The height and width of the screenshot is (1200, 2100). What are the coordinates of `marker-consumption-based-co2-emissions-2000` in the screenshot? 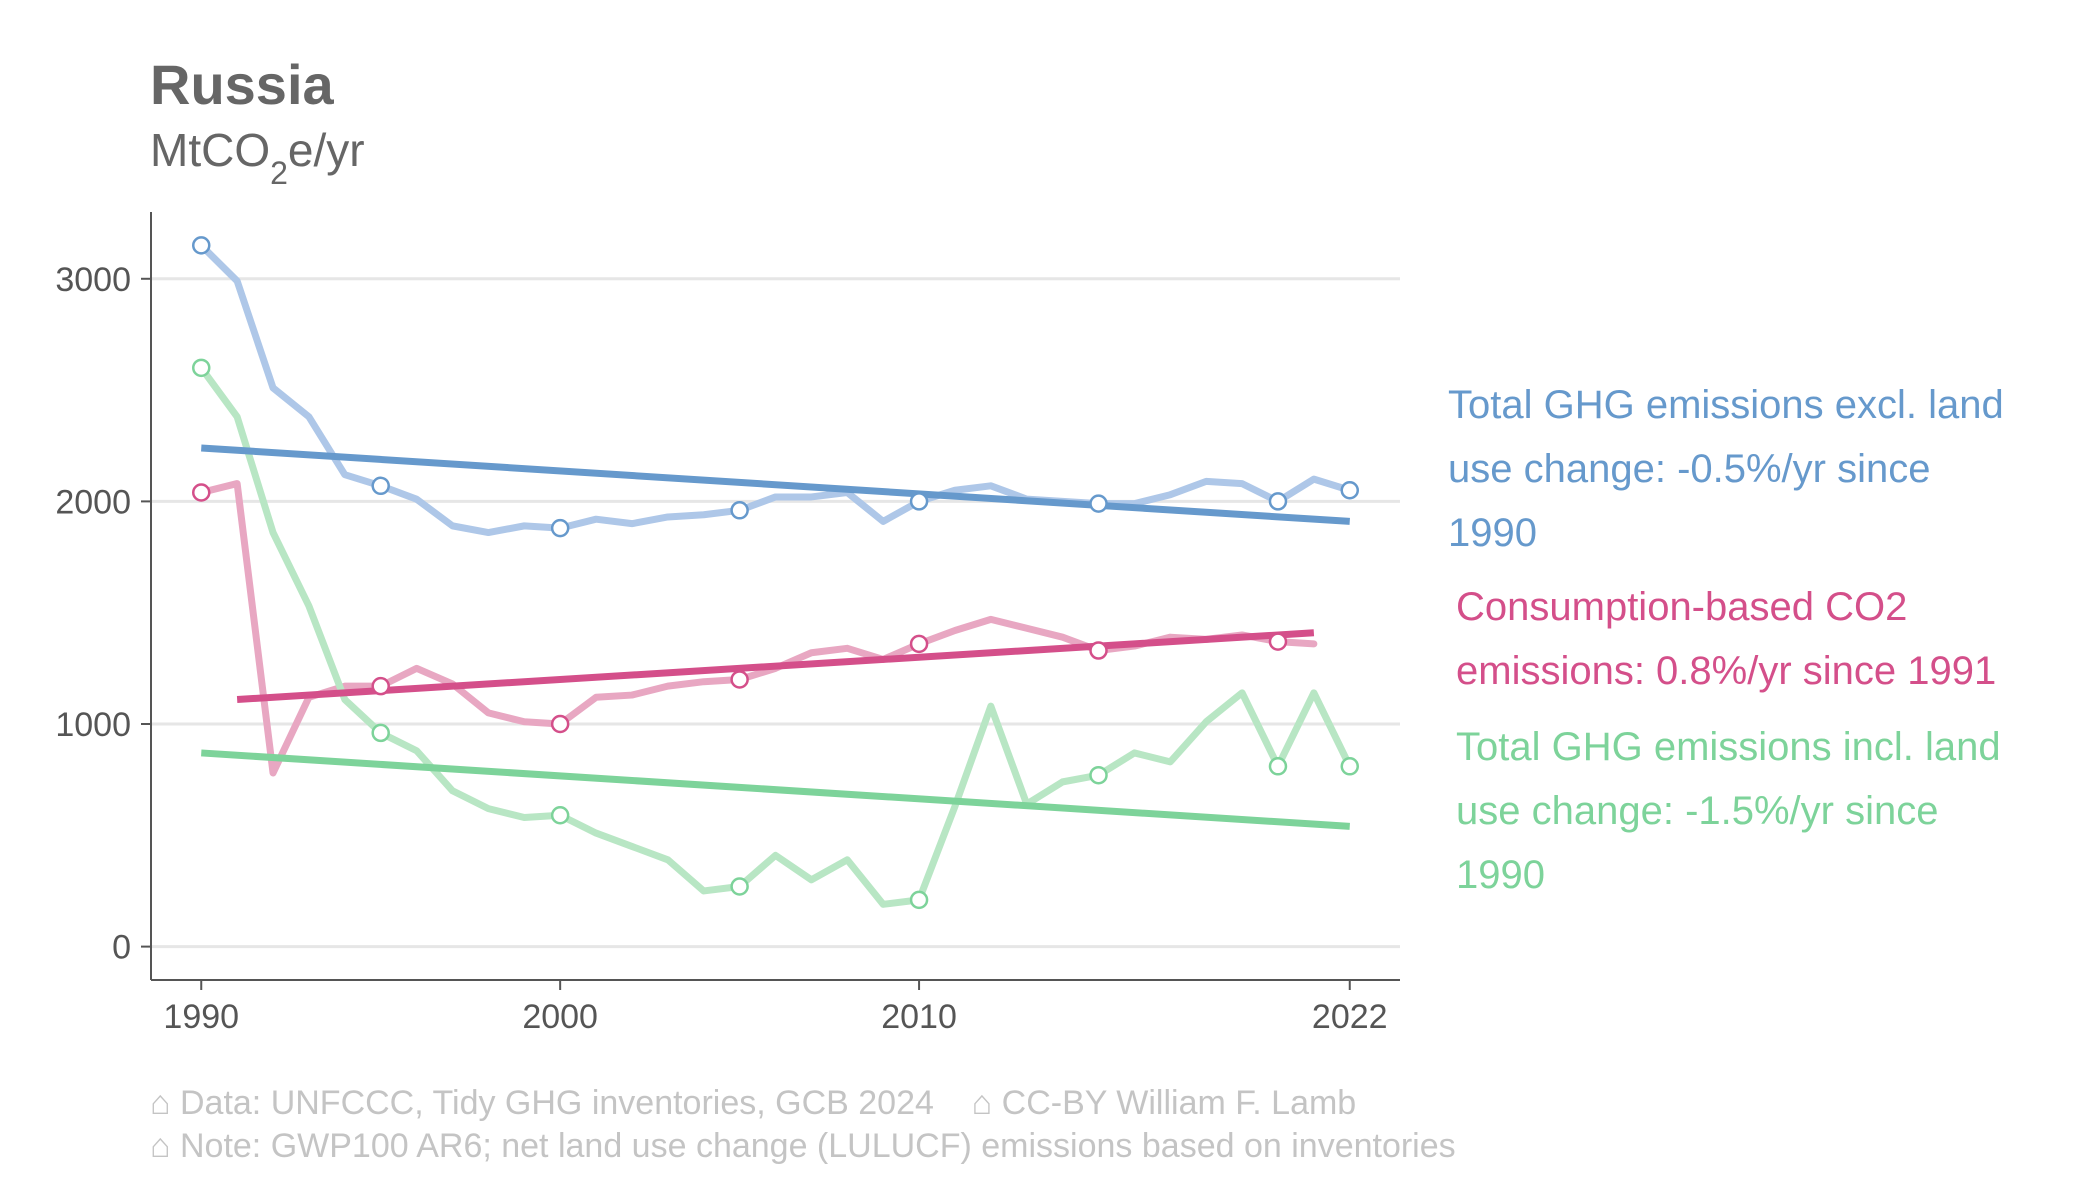 It's located at (560, 724).